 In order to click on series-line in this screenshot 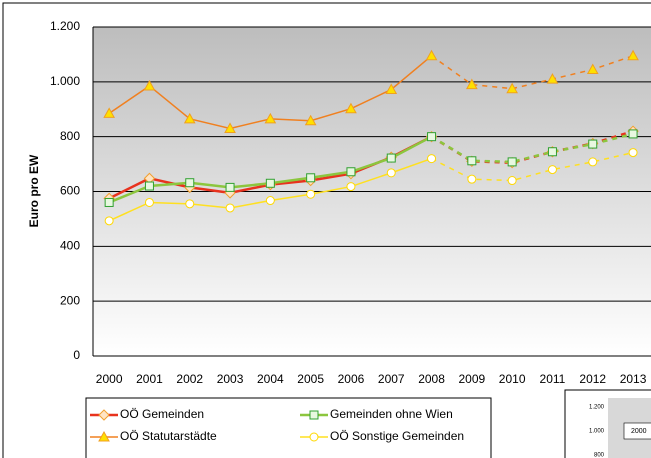, I will do `click(532, 72)`.